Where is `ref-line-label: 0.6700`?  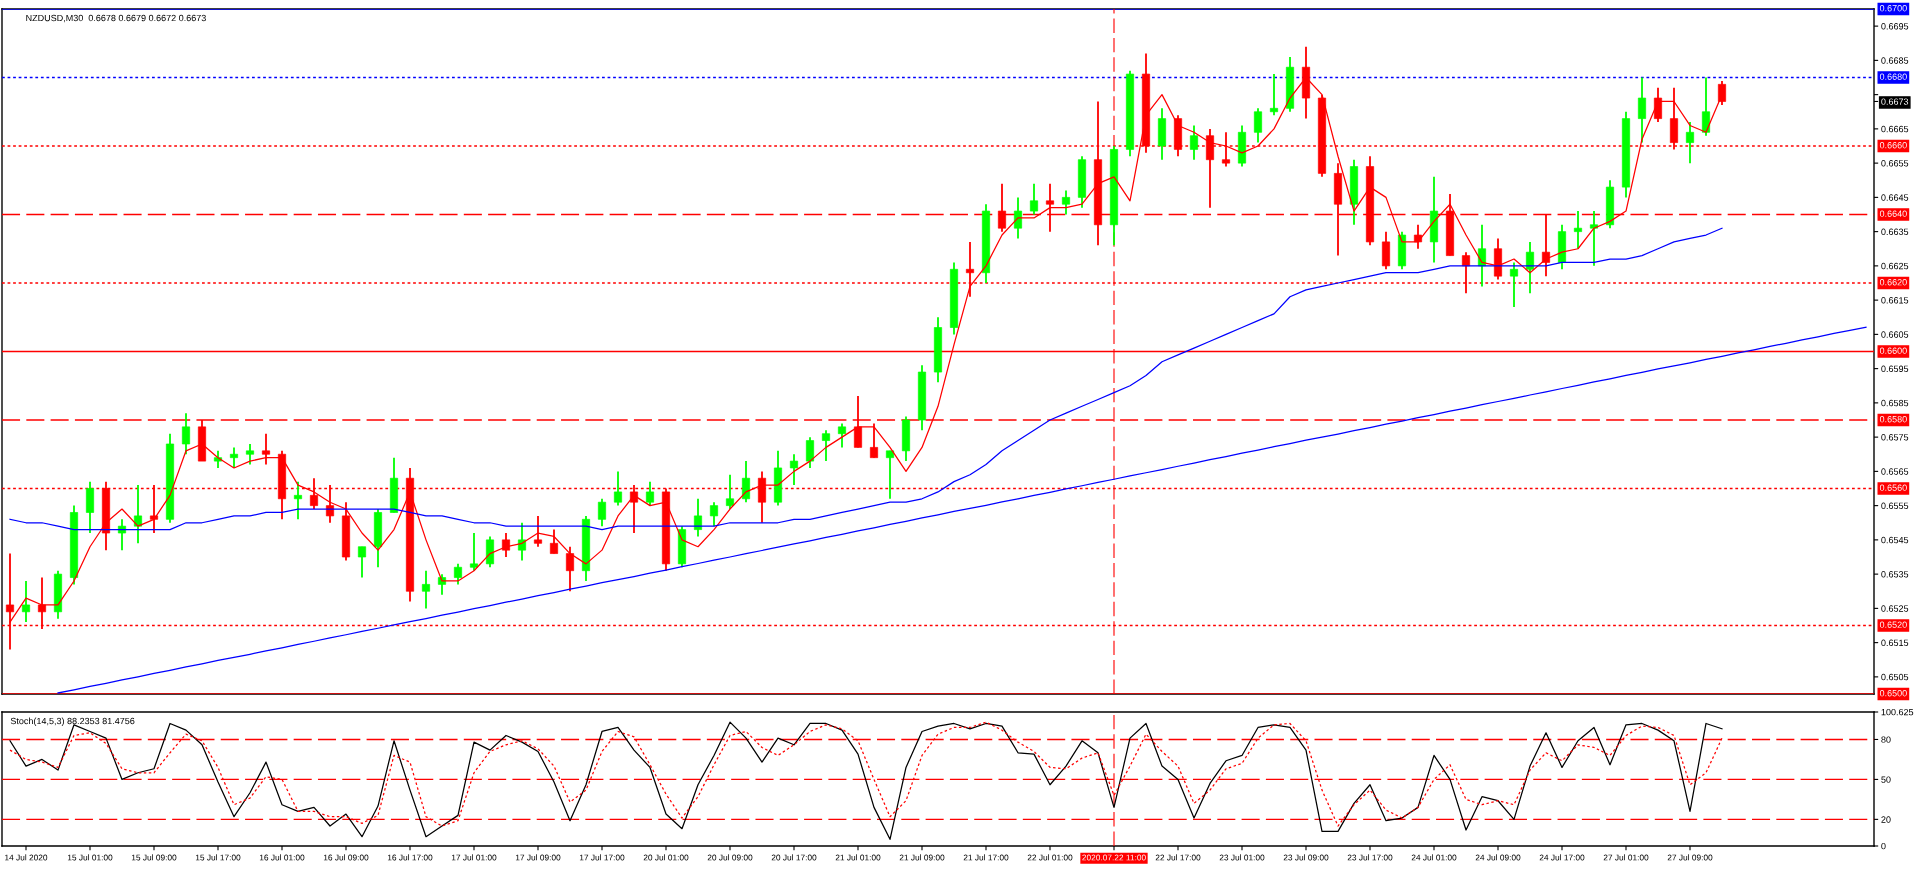 ref-line-label: 0.6700 is located at coordinates (1893, 8).